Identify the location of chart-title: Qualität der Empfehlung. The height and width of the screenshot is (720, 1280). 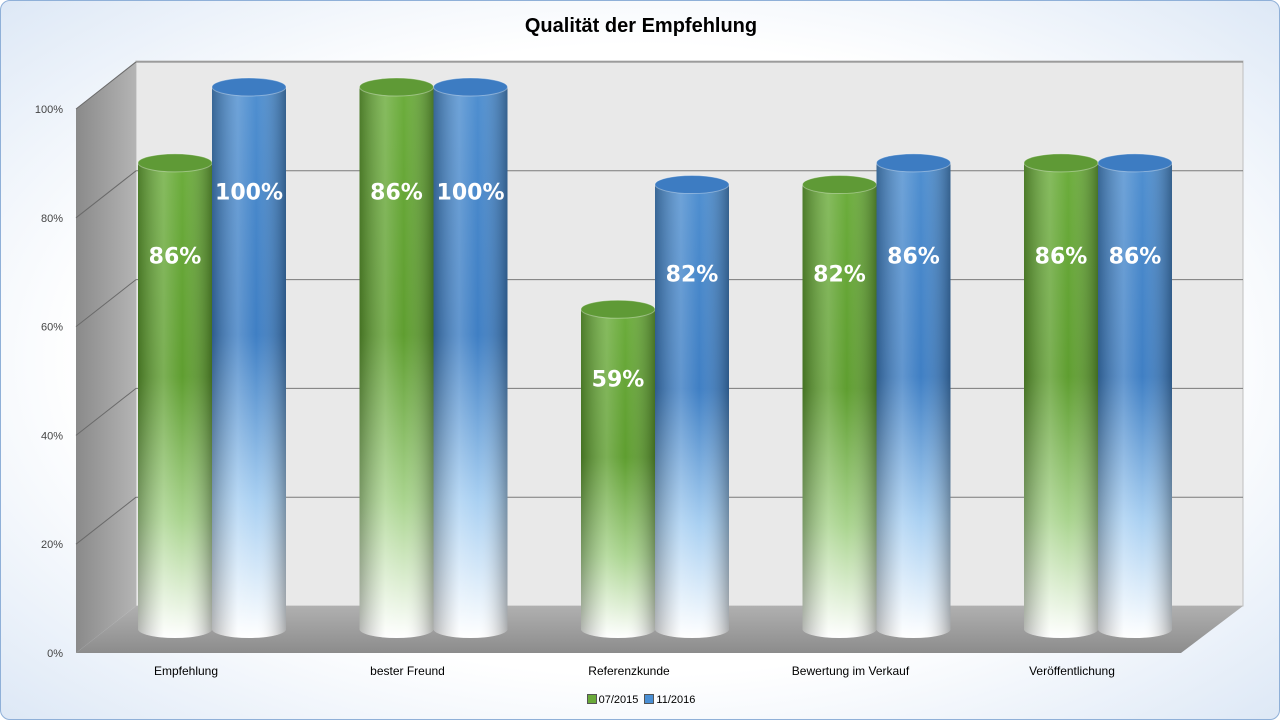
(641, 26).